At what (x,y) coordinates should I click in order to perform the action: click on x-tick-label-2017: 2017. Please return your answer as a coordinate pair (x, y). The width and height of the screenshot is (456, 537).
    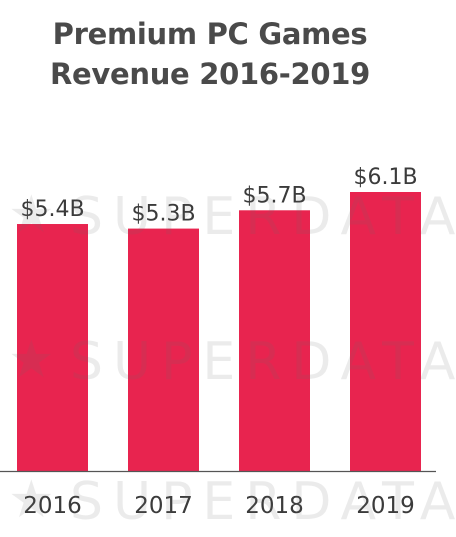
    Looking at the image, I should click on (163, 506).